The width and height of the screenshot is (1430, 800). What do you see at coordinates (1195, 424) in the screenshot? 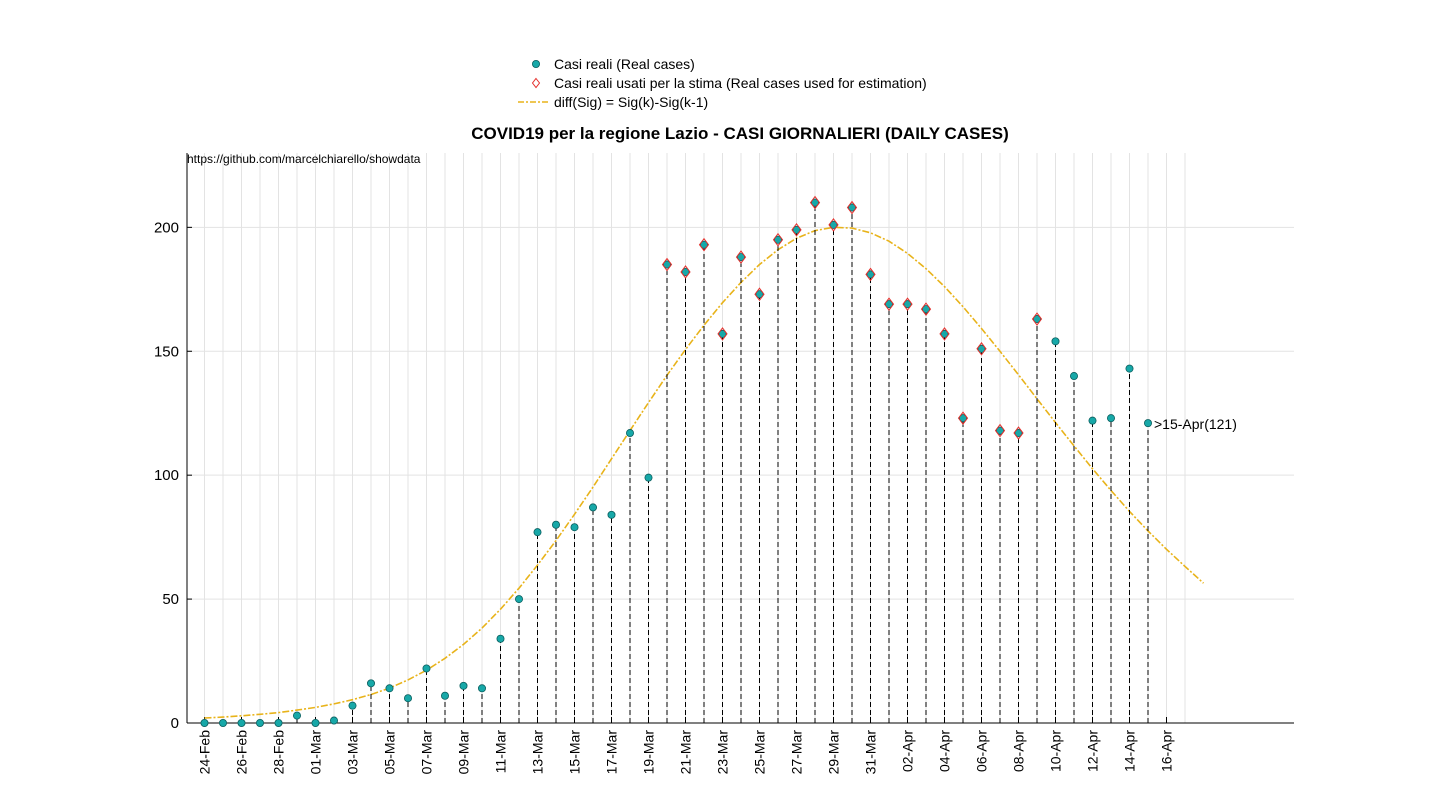
I see `annotation-last-value: >15-Apr(121)` at bounding box center [1195, 424].